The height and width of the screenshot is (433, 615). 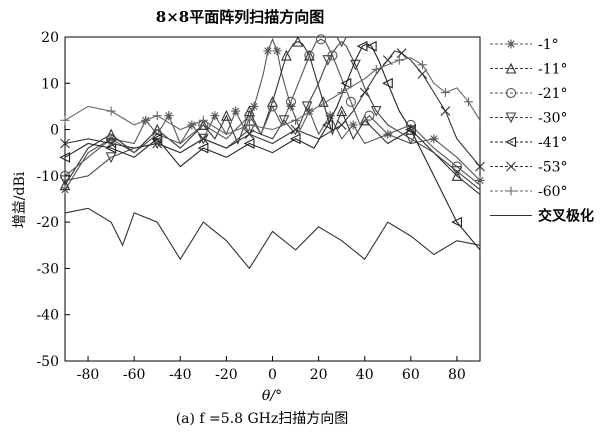 What do you see at coordinates (553, 192) in the screenshot?
I see `legend-label: -60°` at bounding box center [553, 192].